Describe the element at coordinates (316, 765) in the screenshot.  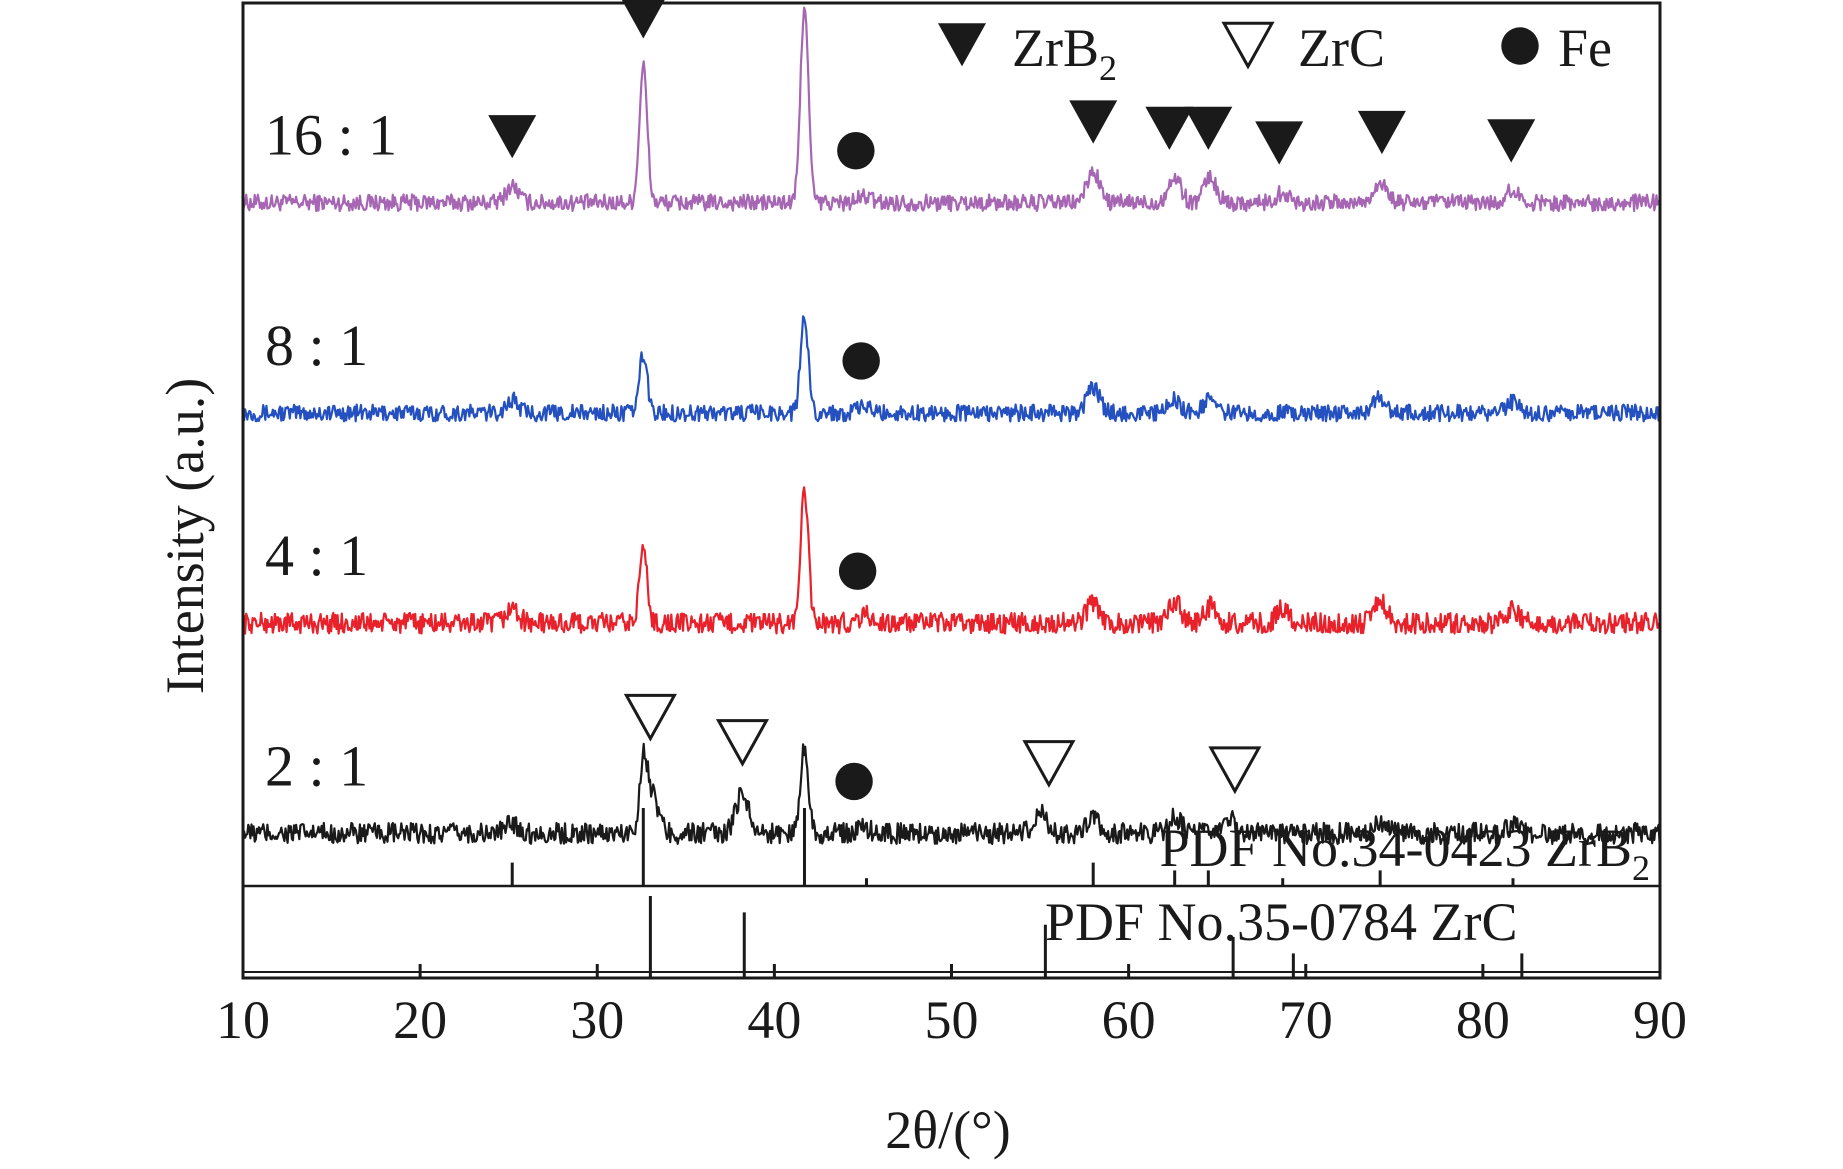
I see `series-label: 2 : 1` at that location.